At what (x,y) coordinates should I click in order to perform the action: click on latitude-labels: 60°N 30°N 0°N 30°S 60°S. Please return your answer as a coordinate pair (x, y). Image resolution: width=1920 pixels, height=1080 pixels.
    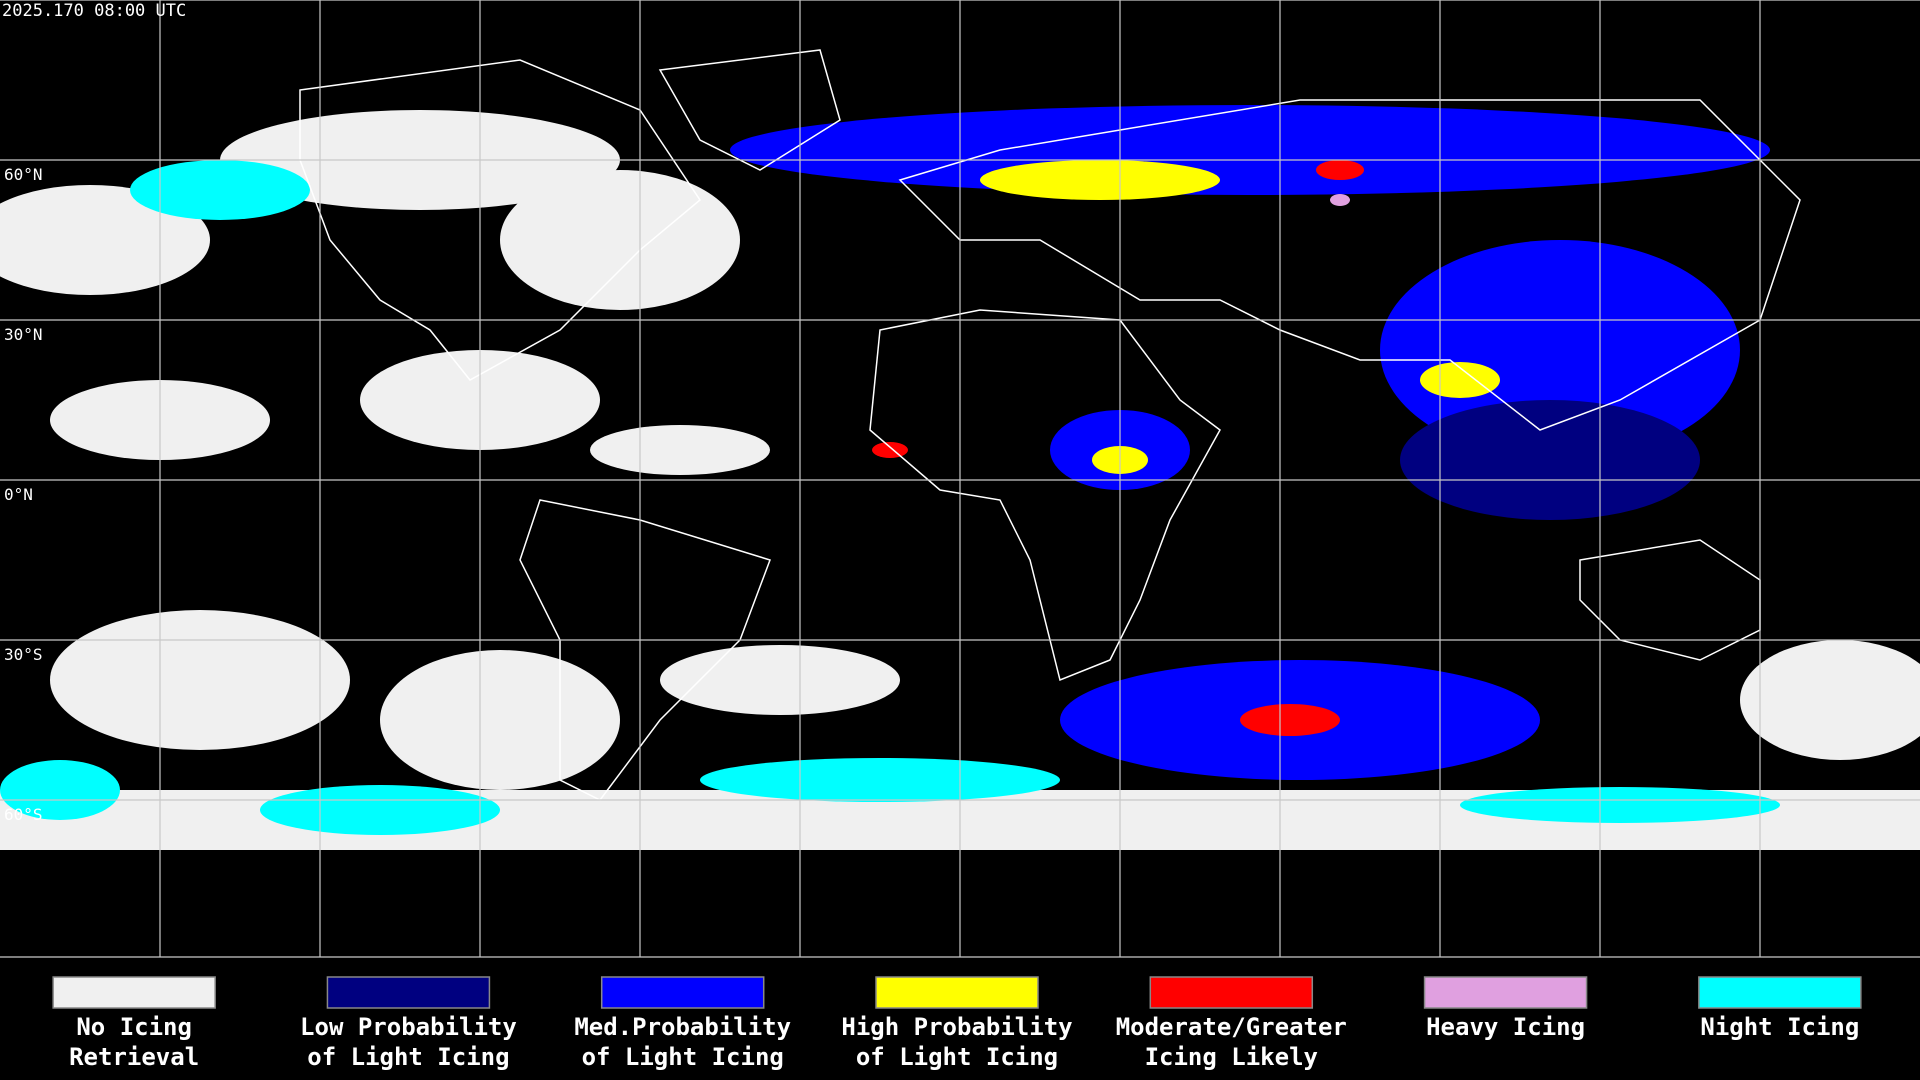
    Looking at the image, I should click on (23, 494).